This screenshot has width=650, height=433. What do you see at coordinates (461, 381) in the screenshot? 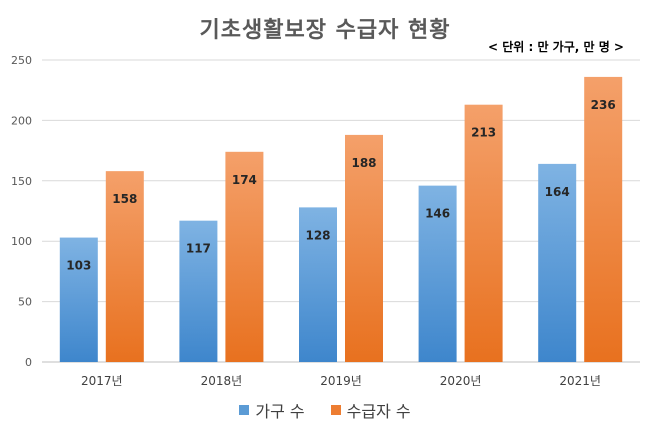
I see `x-tick-label: 2020년` at bounding box center [461, 381].